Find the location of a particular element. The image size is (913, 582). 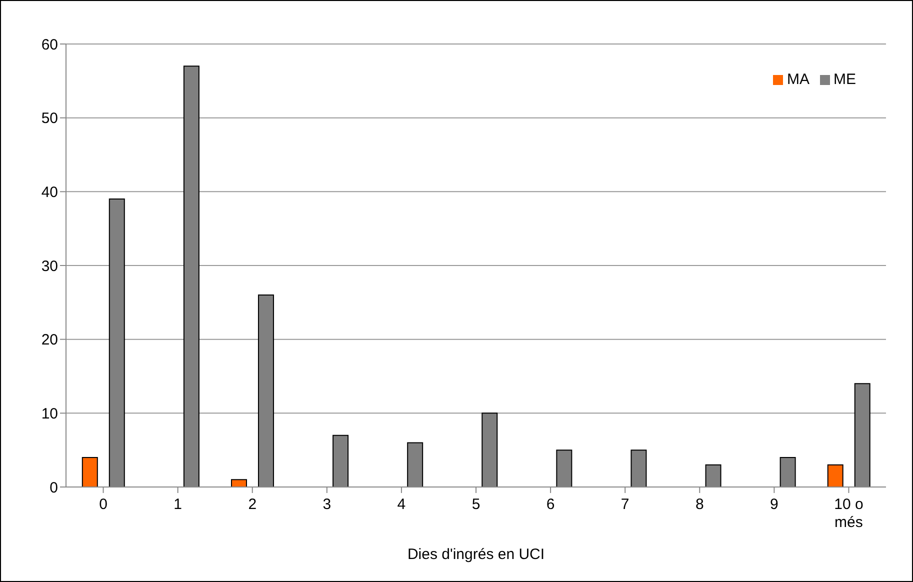

y-tick-label: 10 is located at coordinates (49, 413).